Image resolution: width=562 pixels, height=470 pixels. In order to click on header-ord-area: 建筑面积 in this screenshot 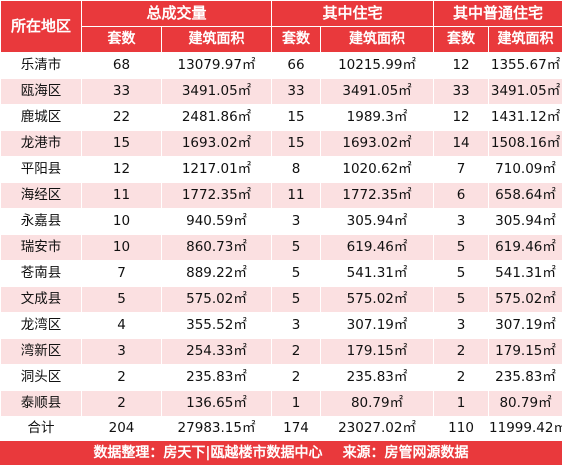, I will do `click(525, 39)`.